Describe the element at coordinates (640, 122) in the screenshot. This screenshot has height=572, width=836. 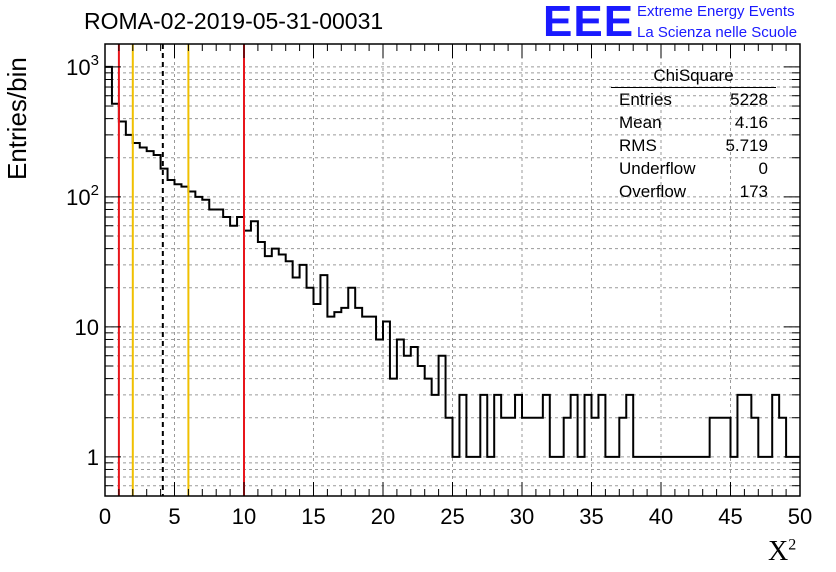
I see `stats-label: Mean` at that location.